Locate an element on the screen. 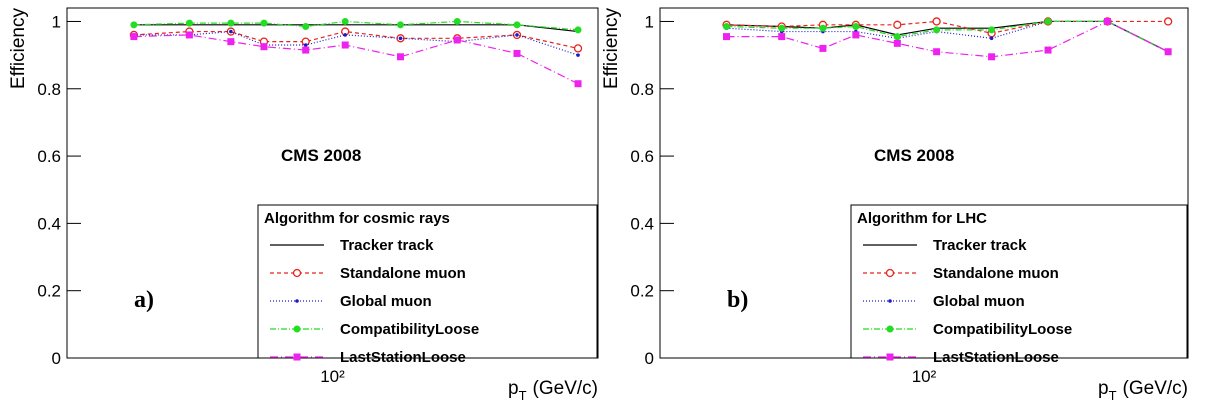  legend-title: Algorithm for cosmic rays is located at coordinates (357, 218).